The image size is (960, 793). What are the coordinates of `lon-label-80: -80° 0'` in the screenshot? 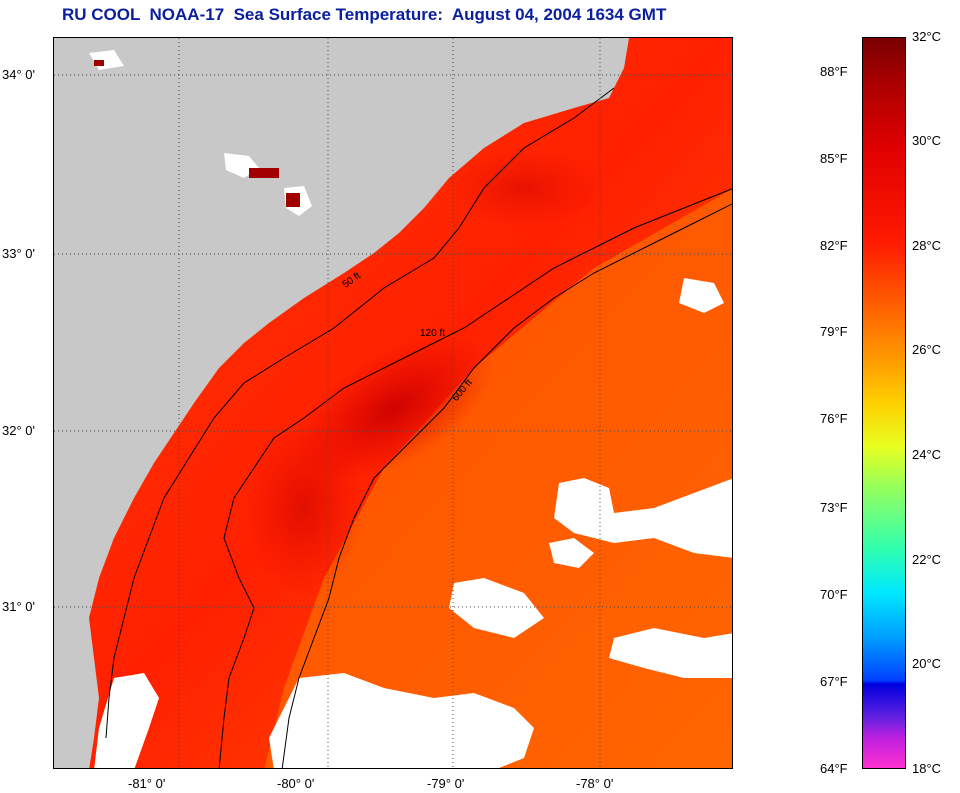 It's located at (296, 783).